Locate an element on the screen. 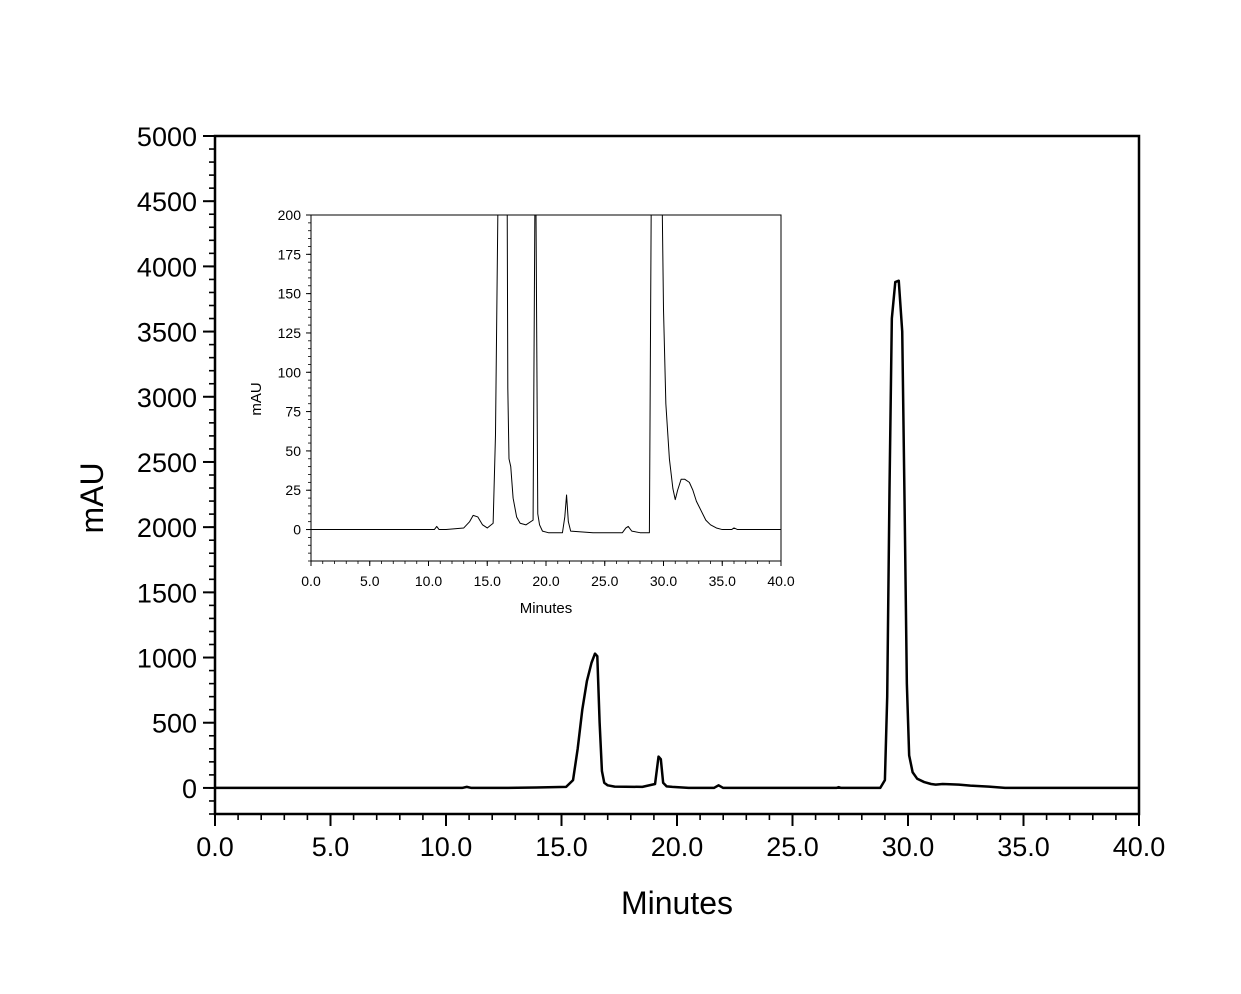 This screenshot has width=1241, height=994. main-y-tick-label: 4000 is located at coordinates (167, 267).